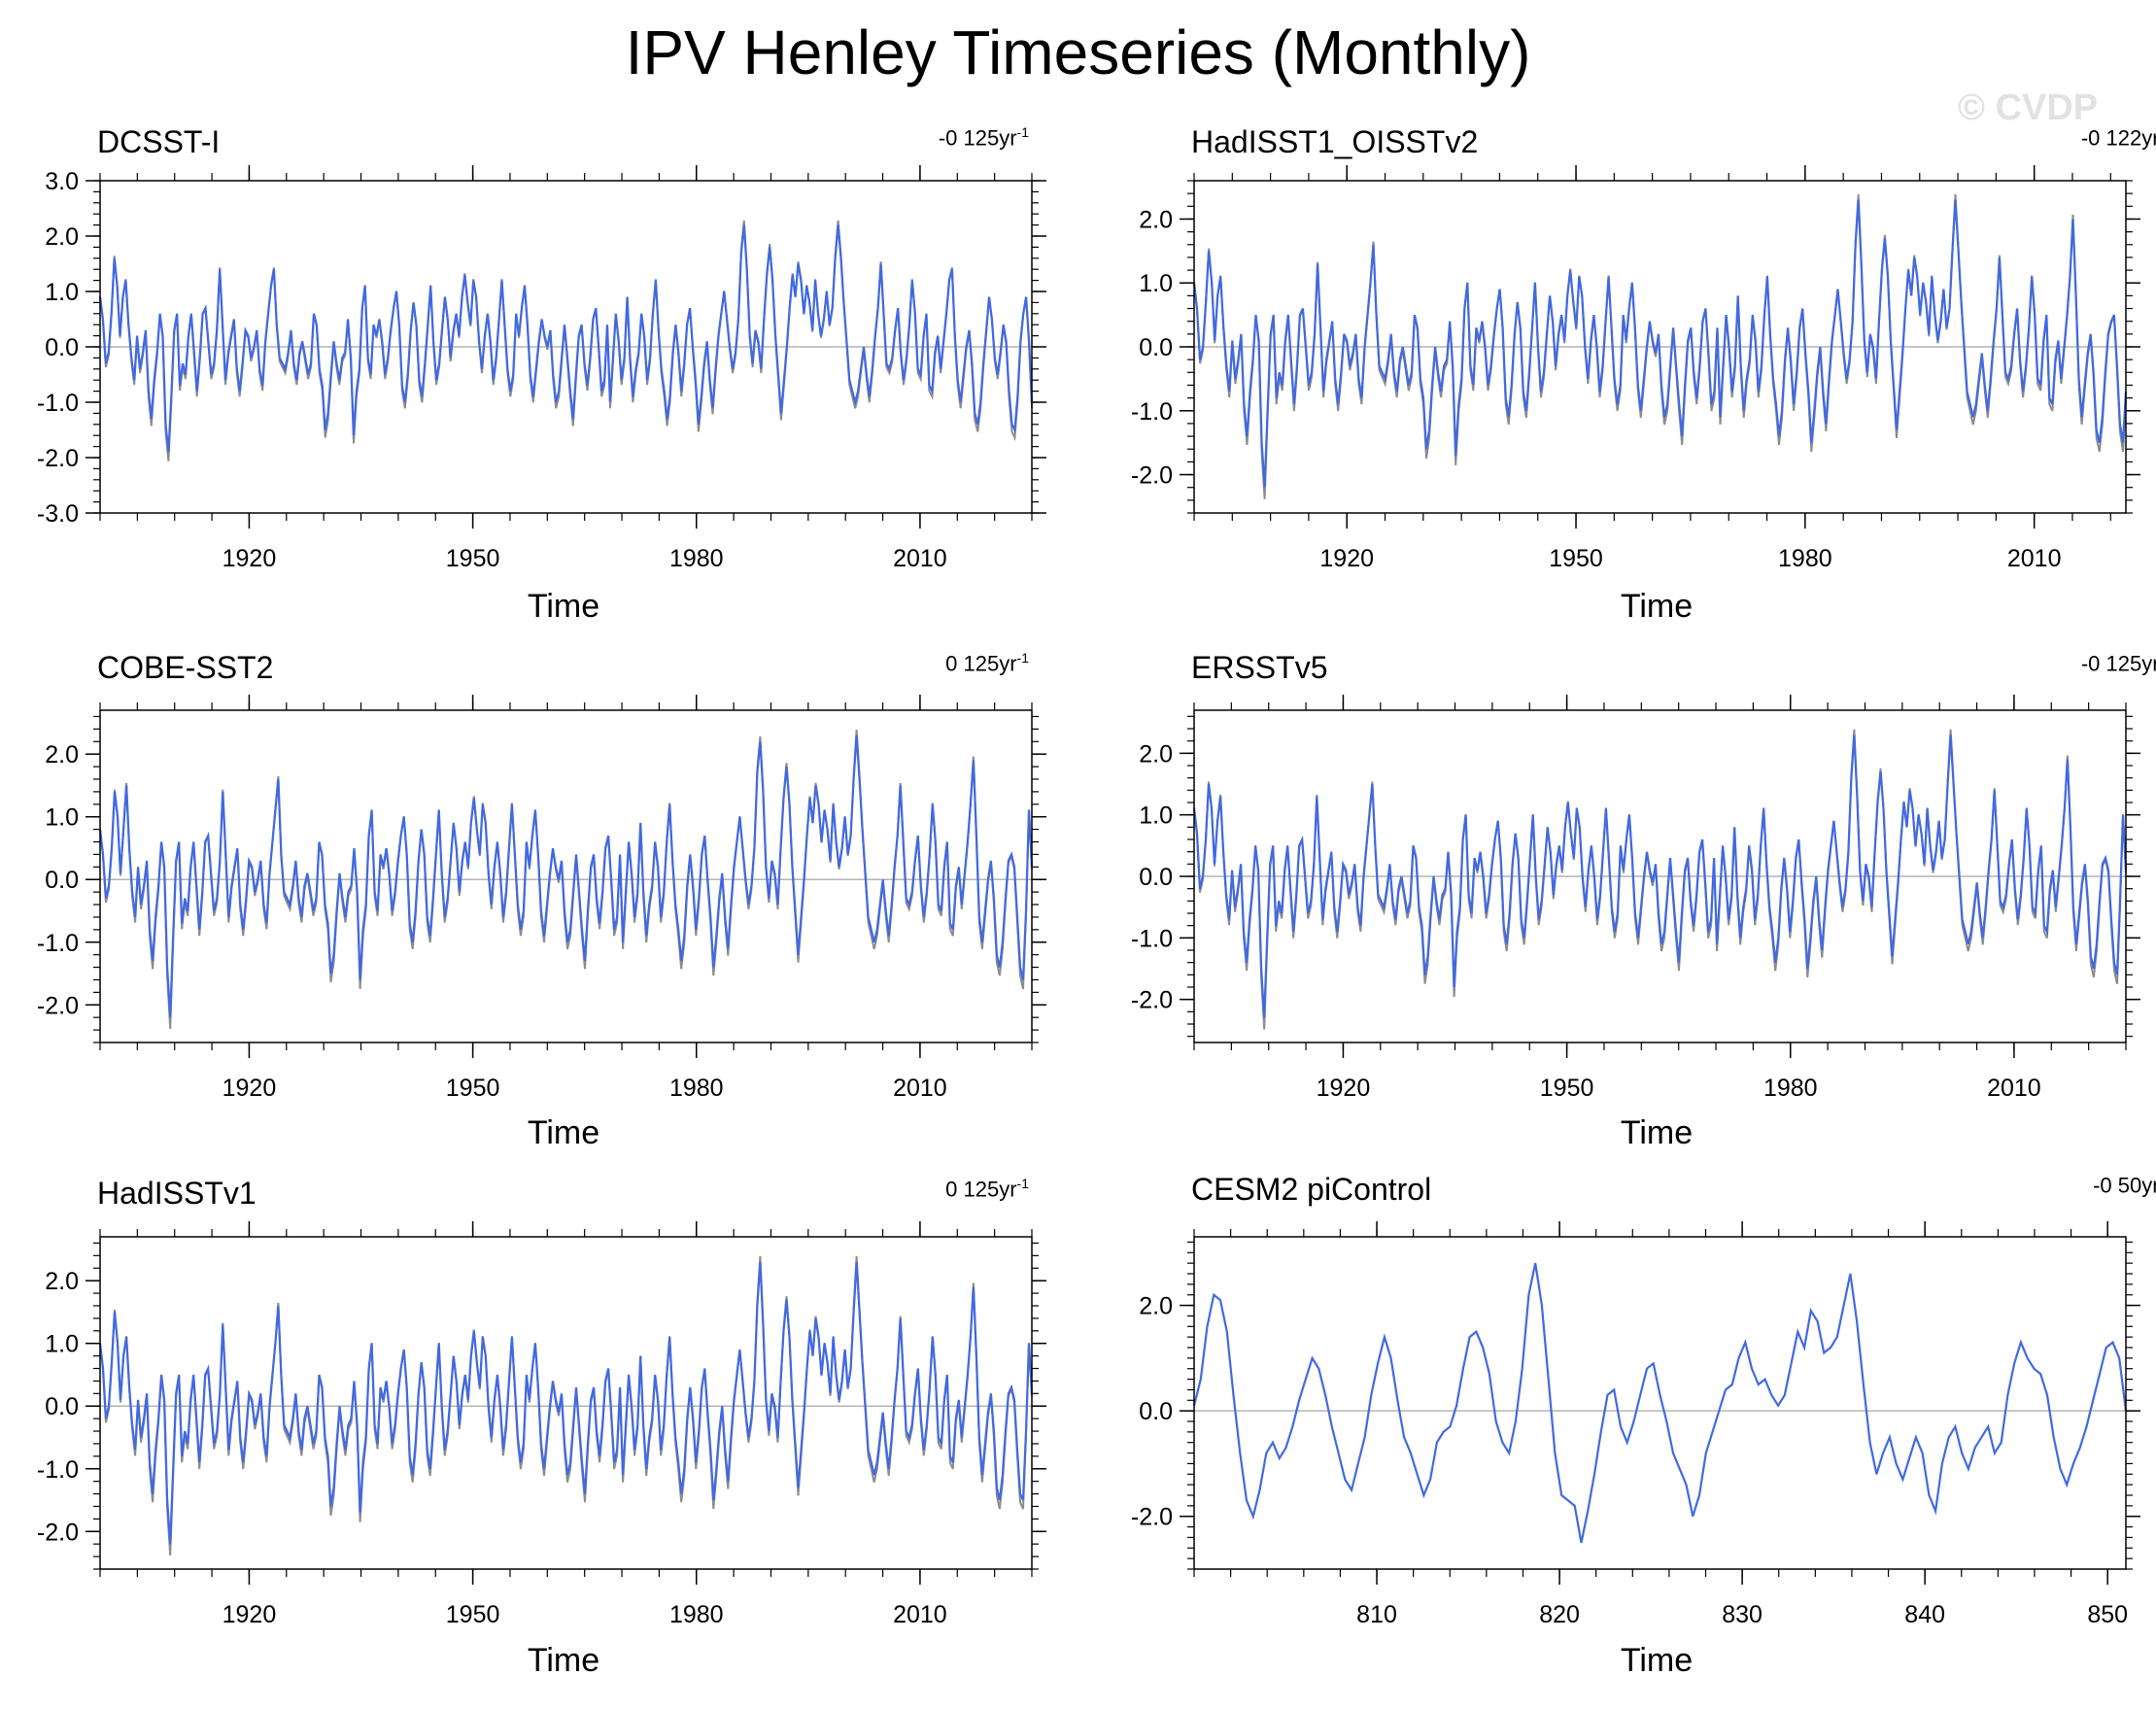 The height and width of the screenshot is (1709, 2156). I want to click on chart-panel-2: 2.0 1.0 0.0 -1.0 -2.0 1920 1950 1980 2010, so click(541, 899).